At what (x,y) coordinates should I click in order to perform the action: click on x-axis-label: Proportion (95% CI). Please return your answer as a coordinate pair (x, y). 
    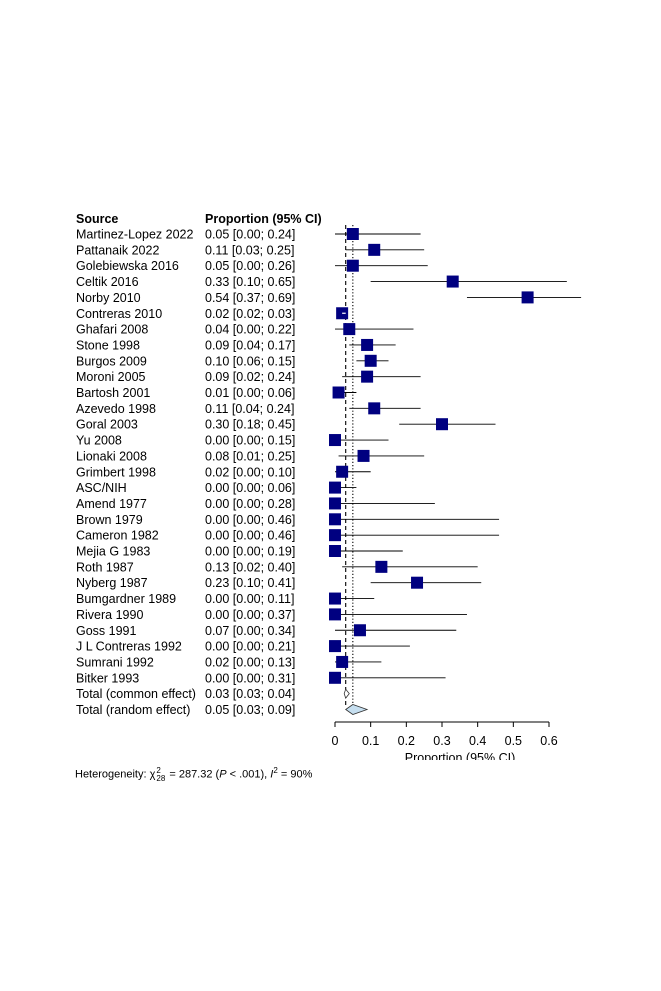
    Looking at the image, I should click on (460, 755).